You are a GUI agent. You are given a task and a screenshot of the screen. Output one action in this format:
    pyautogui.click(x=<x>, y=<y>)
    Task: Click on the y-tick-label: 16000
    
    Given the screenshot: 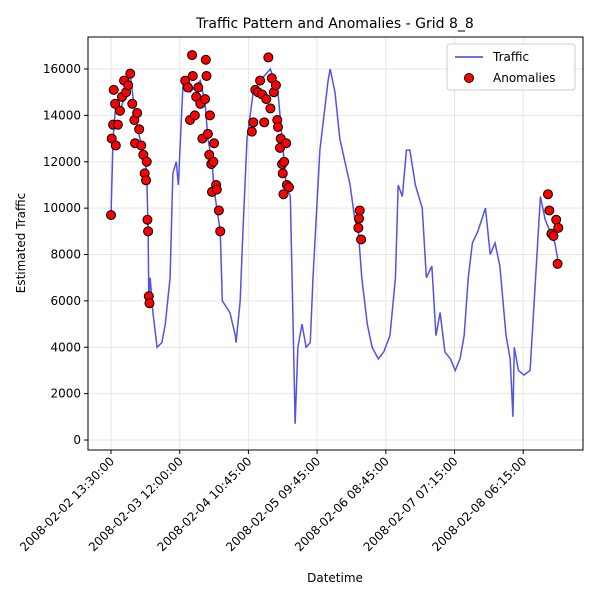 What is the action you would take?
    pyautogui.click(x=62, y=69)
    